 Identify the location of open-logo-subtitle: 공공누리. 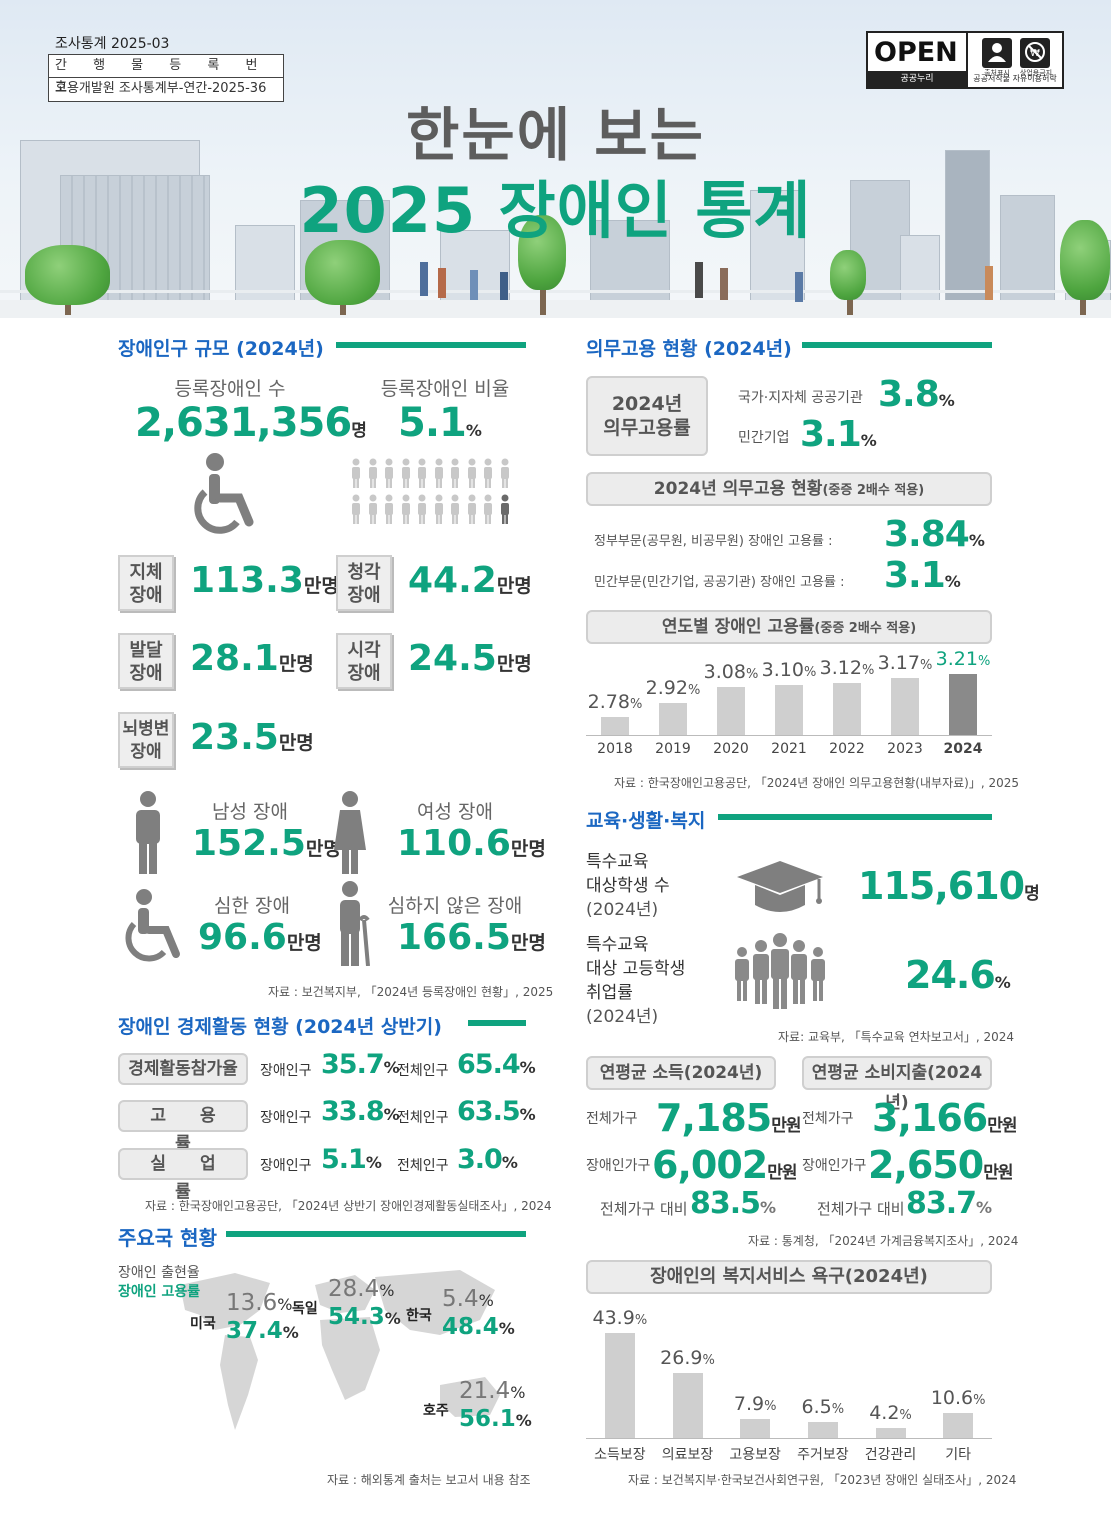
(917, 79).